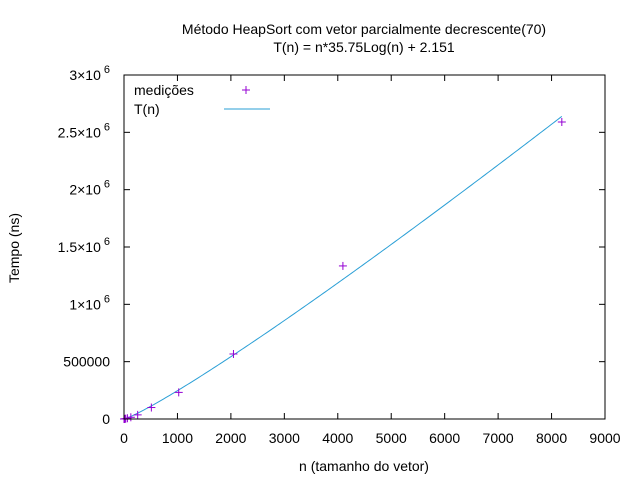 The width and height of the screenshot is (640, 480). I want to click on y-axis-label: Tempo (ns), so click(14, 248).